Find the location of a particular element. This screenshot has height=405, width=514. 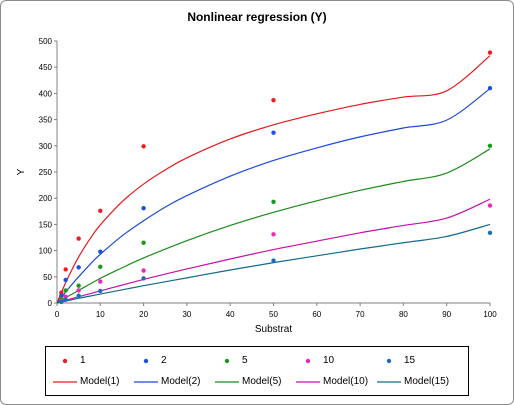

legend-label: Model(10) is located at coordinates (346, 381).